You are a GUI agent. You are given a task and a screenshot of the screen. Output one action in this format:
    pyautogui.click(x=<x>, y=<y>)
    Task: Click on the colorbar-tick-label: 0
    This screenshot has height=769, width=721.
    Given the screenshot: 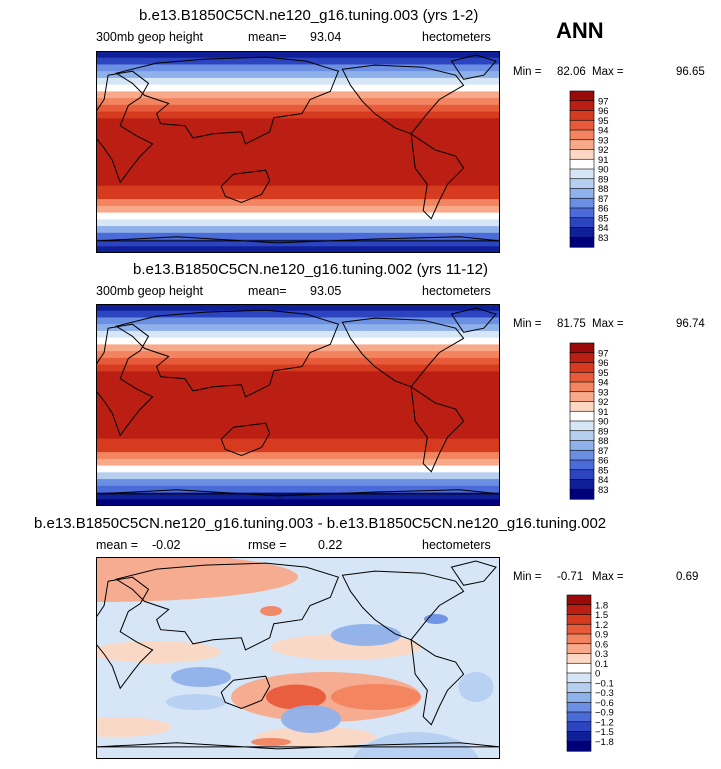 What is the action you would take?
    pyautogui.click(x=597, y=674)
    